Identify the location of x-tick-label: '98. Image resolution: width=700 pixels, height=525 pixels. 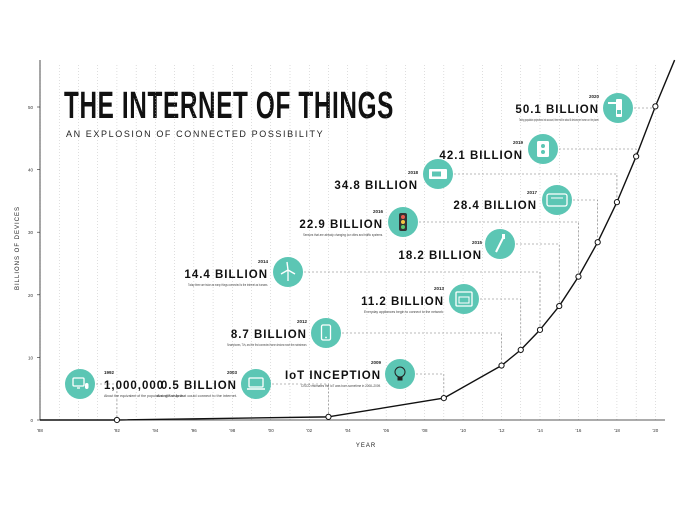
(232, 430).